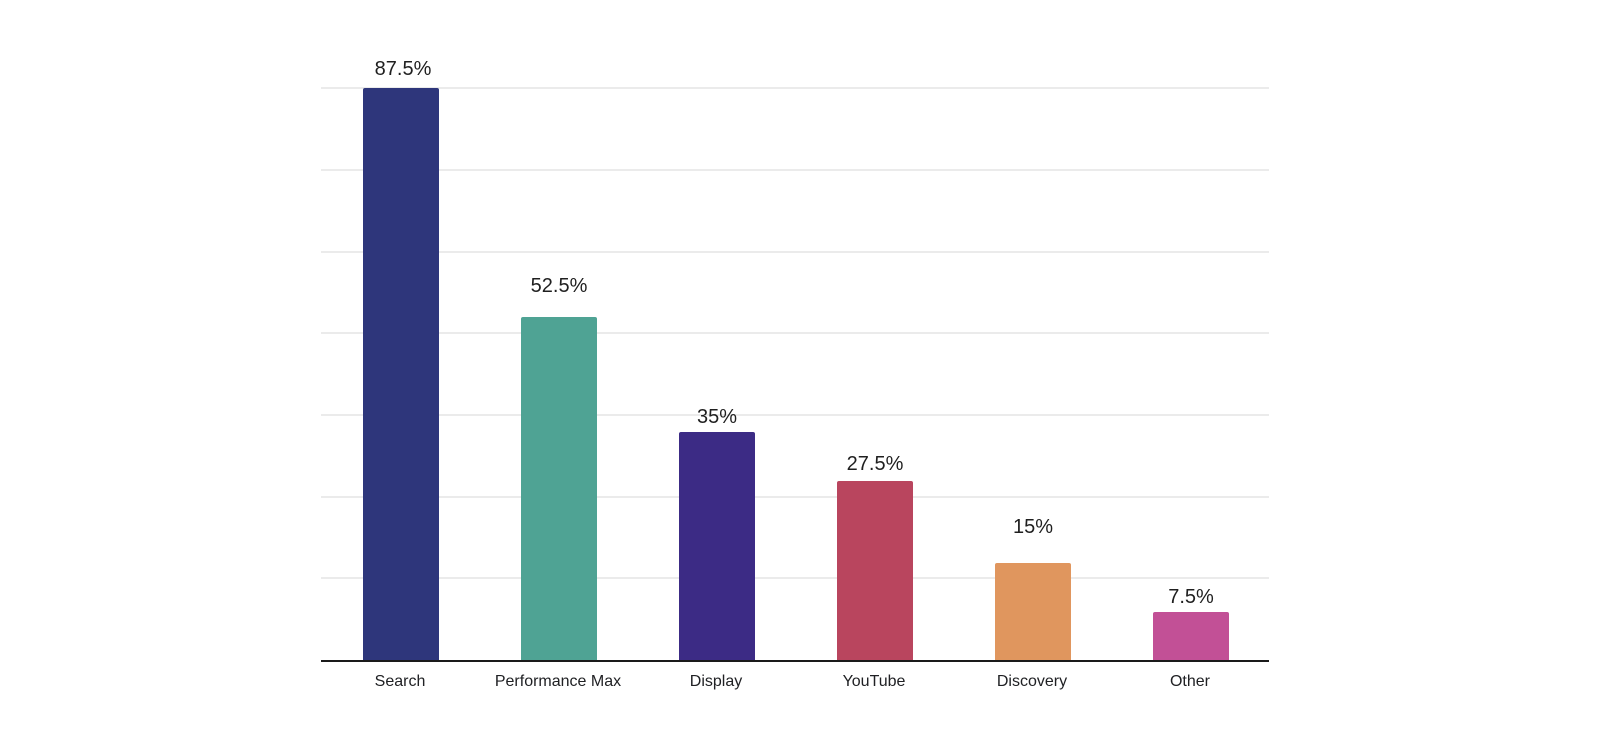 The image size is (1600, 739). What do you see at coordinates (559, 286) in the screenshot?
I see `value-label: 52.5%` at bounding box center [559, 286].